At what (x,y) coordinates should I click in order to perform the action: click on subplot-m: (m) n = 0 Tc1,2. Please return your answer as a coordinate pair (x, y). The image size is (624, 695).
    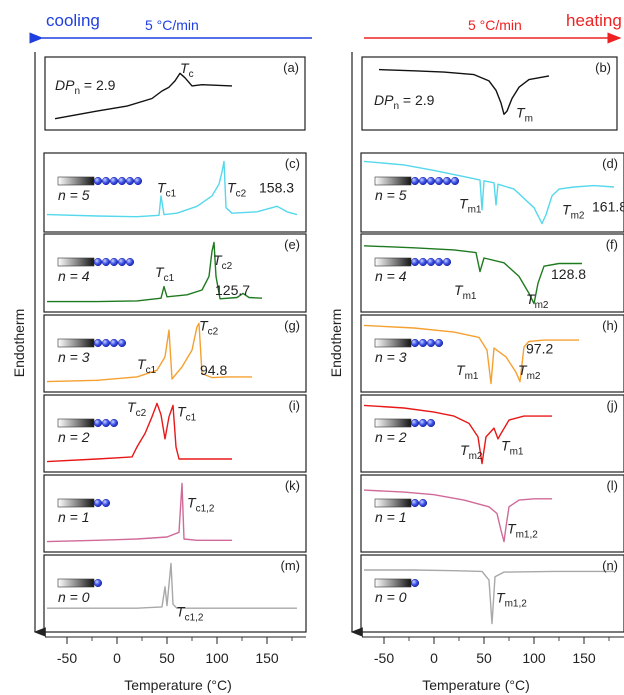
    Looking at the image, I should click on (175, 593).